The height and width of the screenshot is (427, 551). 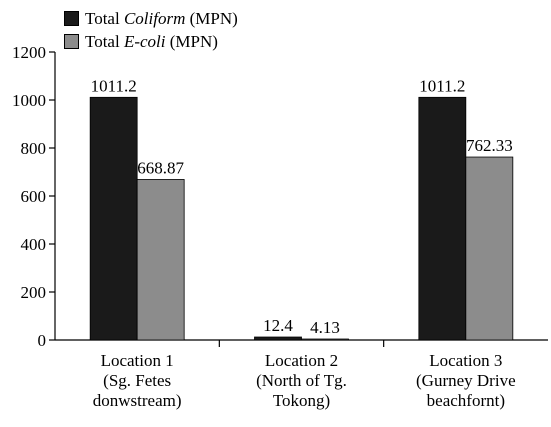 I want to click on y-tick-label: 600, so click(x=34, y=196).